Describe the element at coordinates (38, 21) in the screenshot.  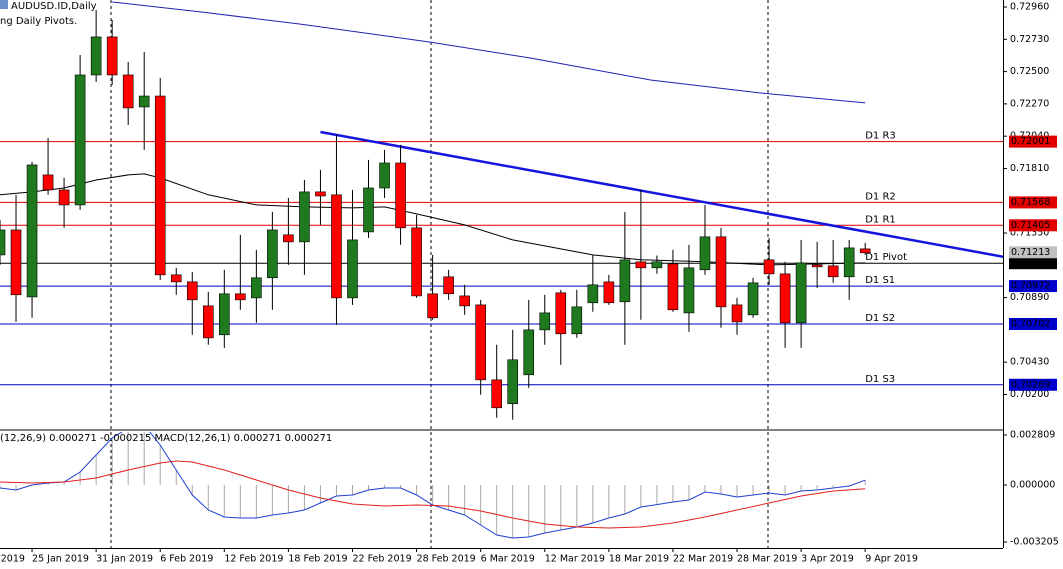
I see `indicator-name: ng Daily Pivots.` at that location.